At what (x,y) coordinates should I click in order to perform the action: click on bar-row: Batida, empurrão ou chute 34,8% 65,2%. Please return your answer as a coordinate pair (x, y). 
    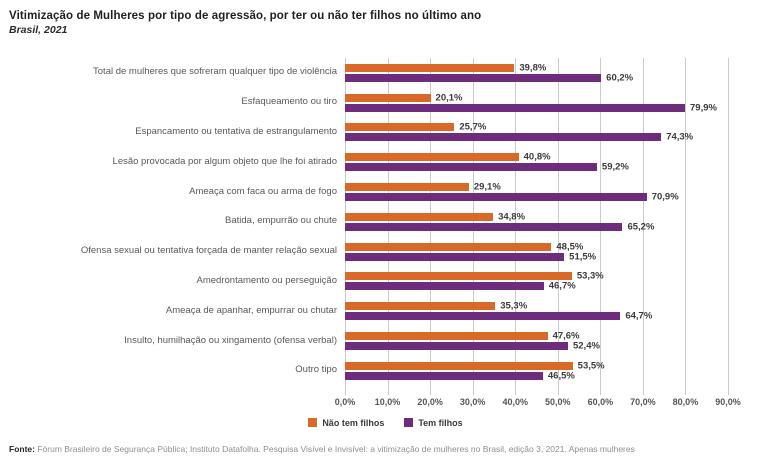
    Looking at the image, I should click on (385, 222).